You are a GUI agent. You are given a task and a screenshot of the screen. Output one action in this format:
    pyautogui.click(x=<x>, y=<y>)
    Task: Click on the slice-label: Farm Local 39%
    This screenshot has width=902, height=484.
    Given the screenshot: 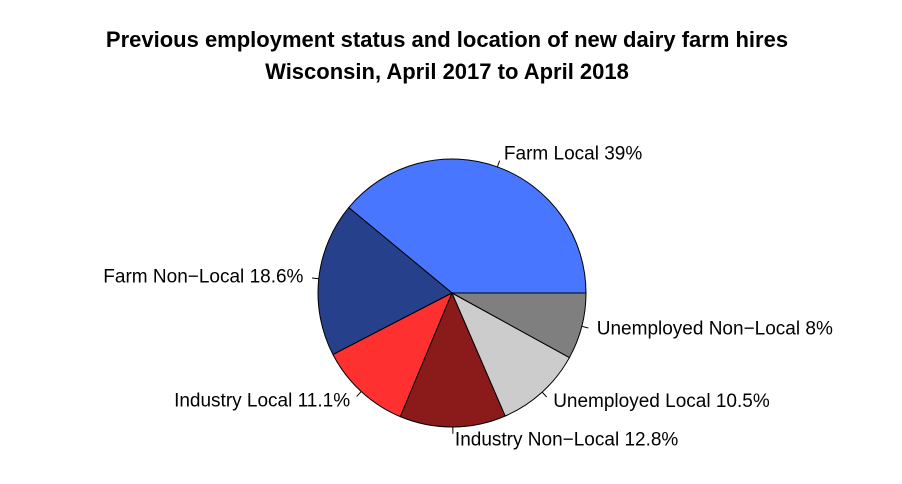 What is the action you would take?
    pyautogui.click(x=573, y=153)
    